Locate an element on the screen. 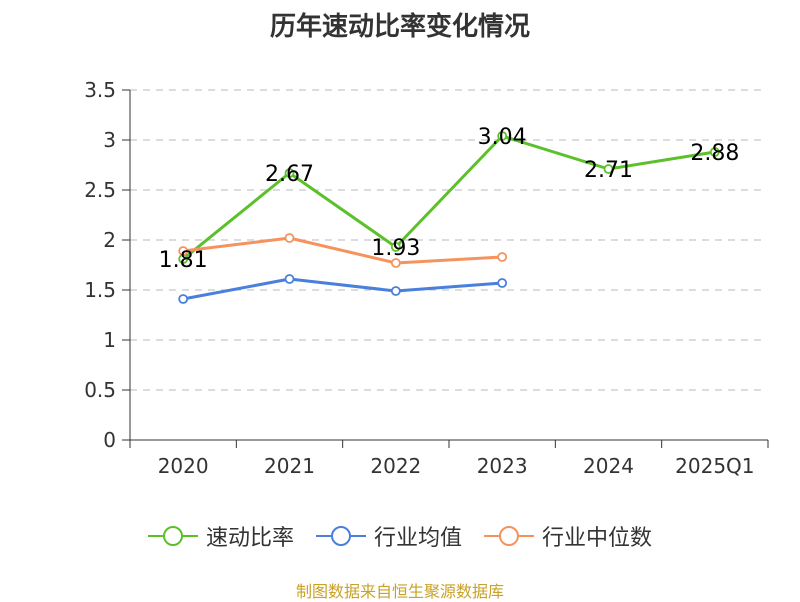 Image resolution: width=800 pixels, height=602 pixels. y-tick-label: 0.5 is located at coordinates (100, 390).